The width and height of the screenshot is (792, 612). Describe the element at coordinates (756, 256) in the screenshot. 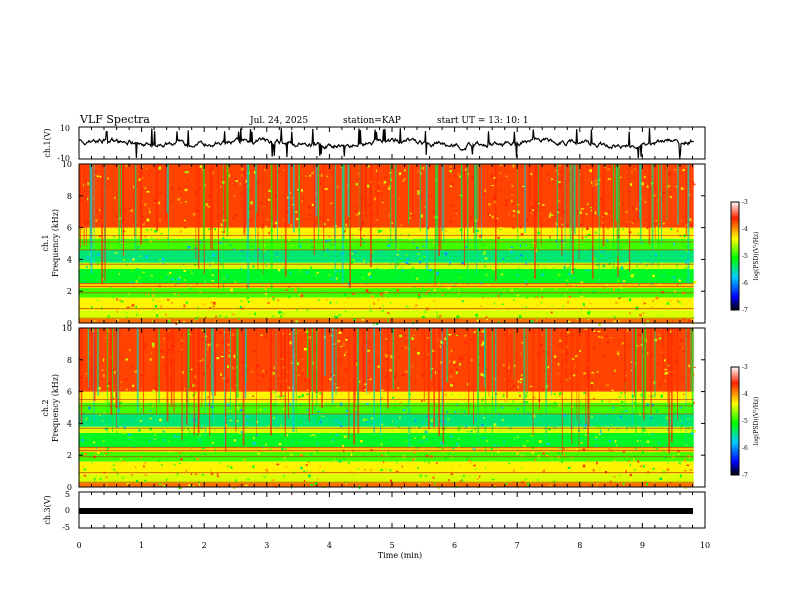

I see `ch1-colorbar-label: log(PSD)(V²/Hz)` at that location.